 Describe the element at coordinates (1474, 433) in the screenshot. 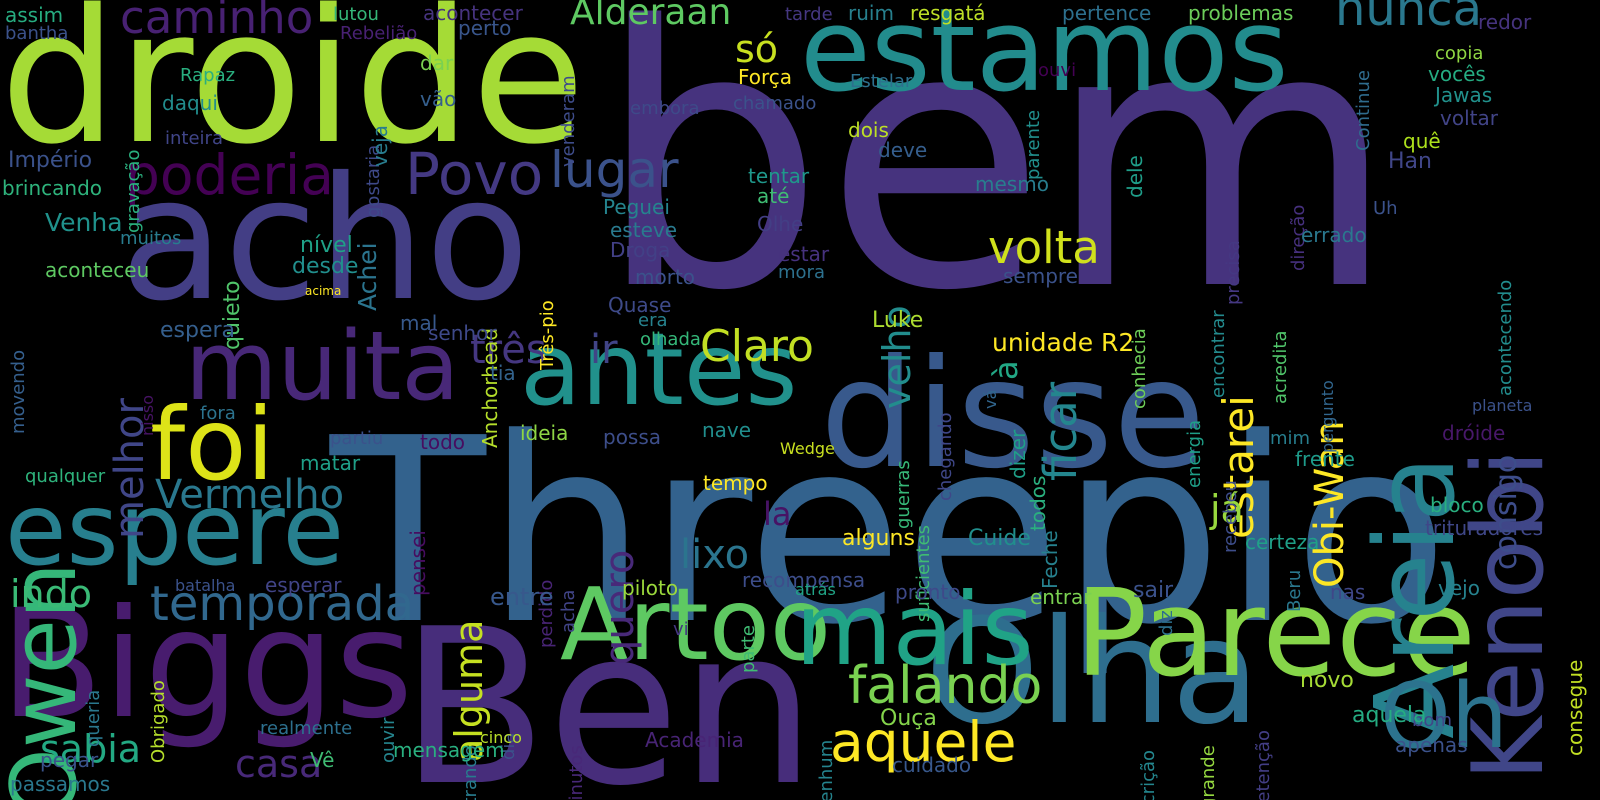

I see `word: dróide` at that location.